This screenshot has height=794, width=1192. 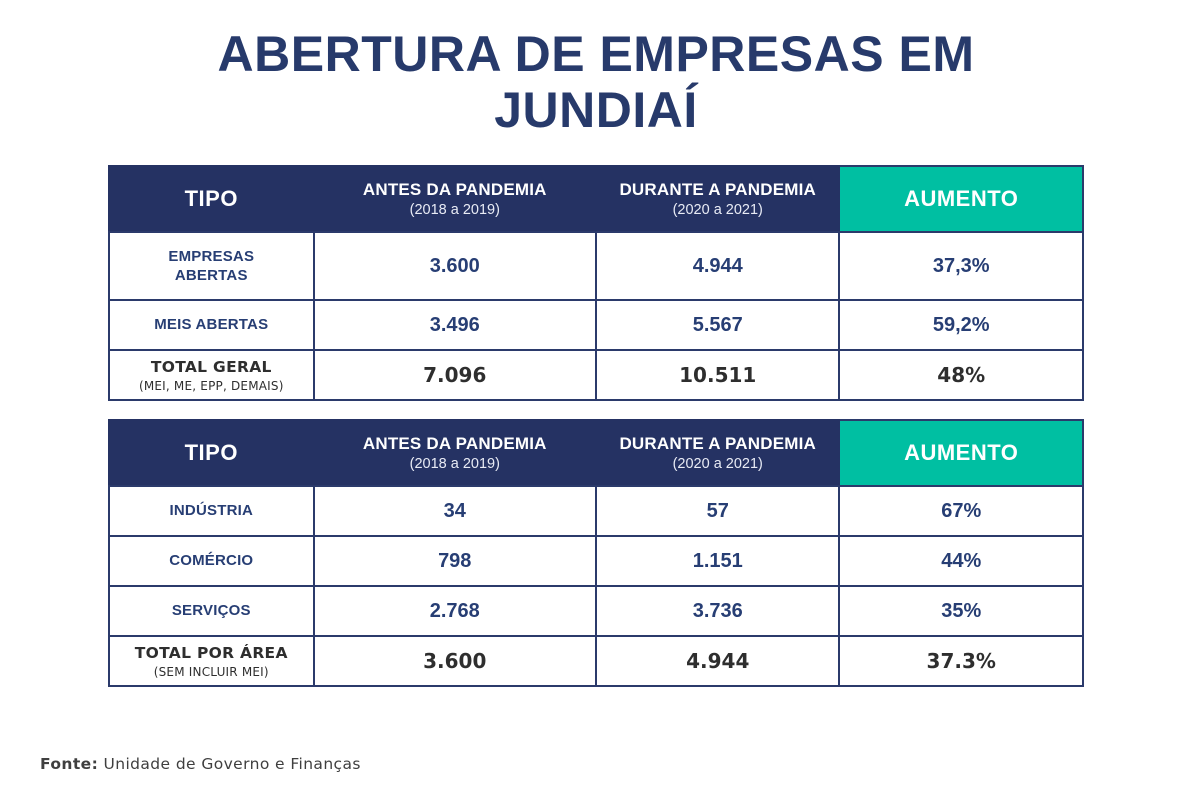 I want to click on page-title: ABERTURA DE EMPRESAS EM JUNDIAÍ, so click(x=596, y=82).